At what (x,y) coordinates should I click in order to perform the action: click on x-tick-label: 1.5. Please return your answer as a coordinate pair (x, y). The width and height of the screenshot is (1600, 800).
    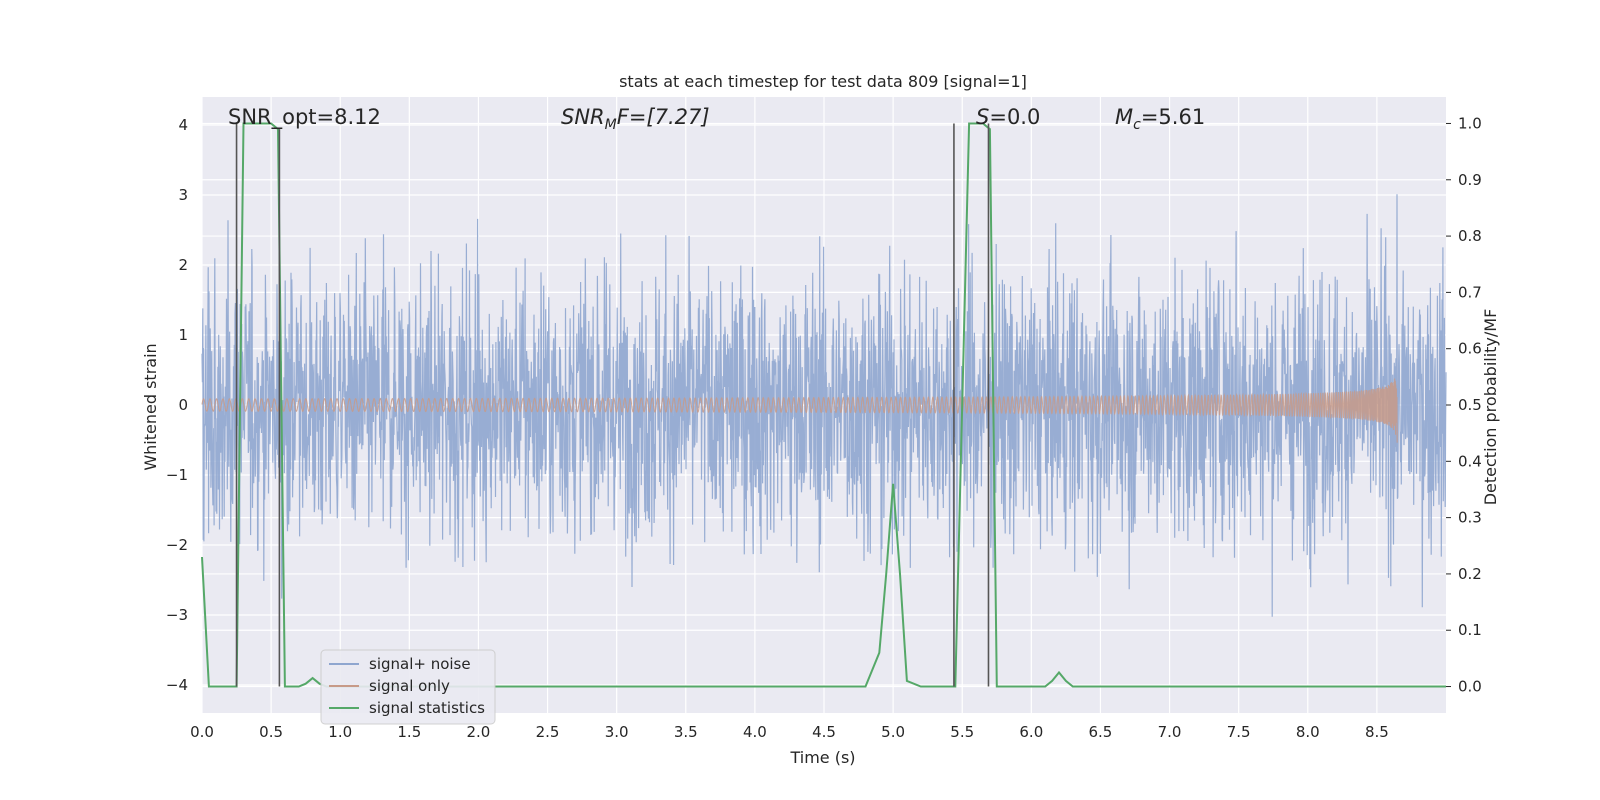
    Looking at the image, I should click on (409, 732).